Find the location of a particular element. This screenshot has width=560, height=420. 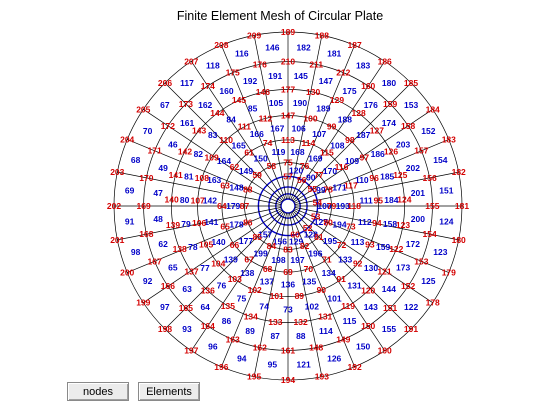

element-label: 118 is located at coordinates (213, 66).